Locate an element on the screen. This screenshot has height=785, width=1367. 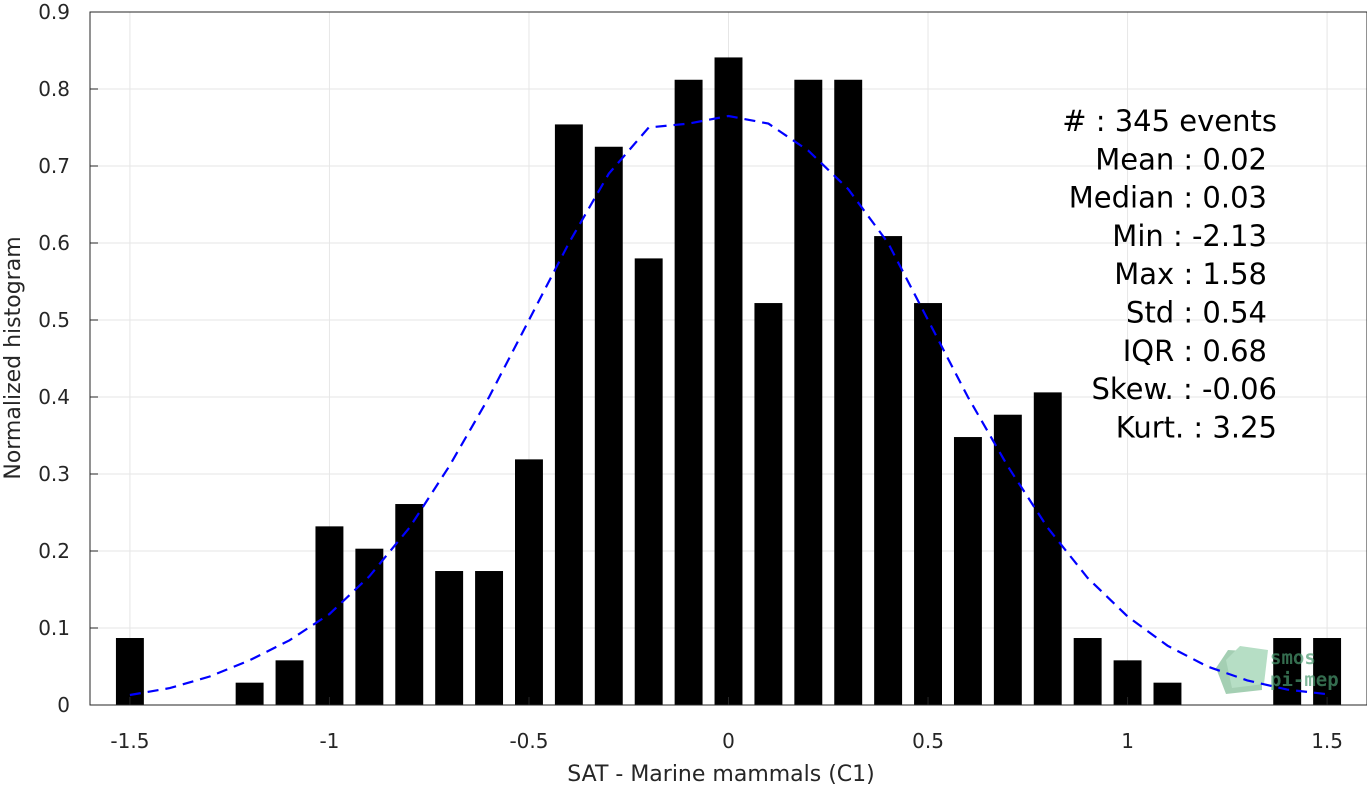
stat-line: Median : 0.03 is located at coordinates (1168, 198).